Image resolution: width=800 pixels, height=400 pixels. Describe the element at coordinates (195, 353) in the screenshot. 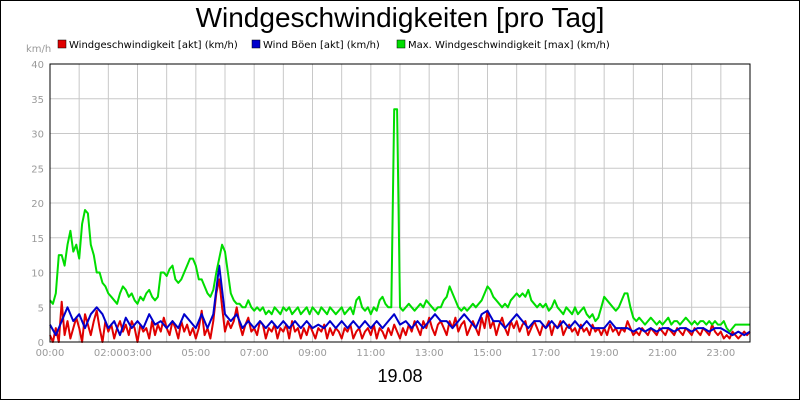

I see `x-tick-label: 05:00` at that location.